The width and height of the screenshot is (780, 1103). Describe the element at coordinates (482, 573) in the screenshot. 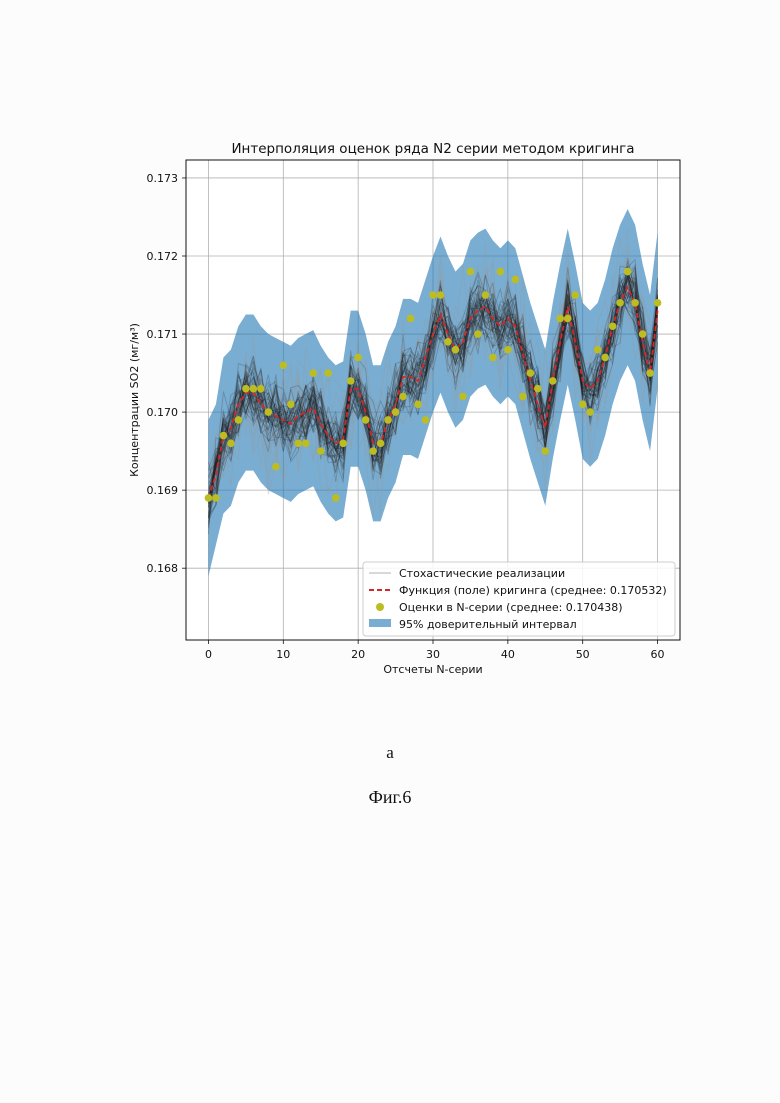

I see `legend-label-realizations: Стохастические реализации` at that location.